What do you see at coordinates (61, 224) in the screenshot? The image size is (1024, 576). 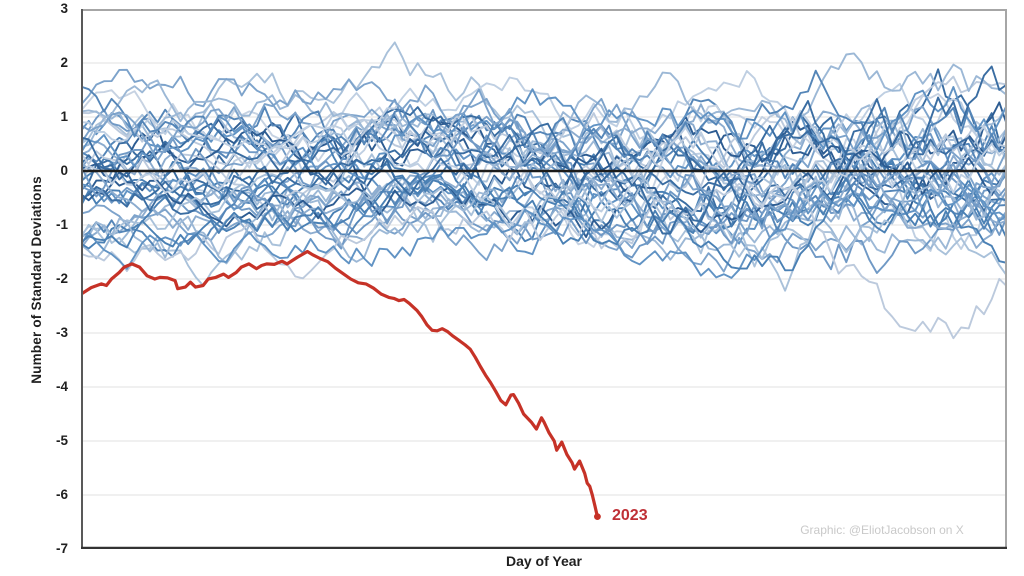 I see `y-tick-label: -1` at bounding box center [61, 224].